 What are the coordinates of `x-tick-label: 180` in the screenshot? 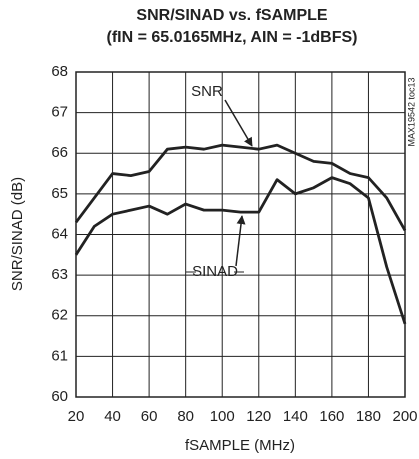 It's located at (368, 416).